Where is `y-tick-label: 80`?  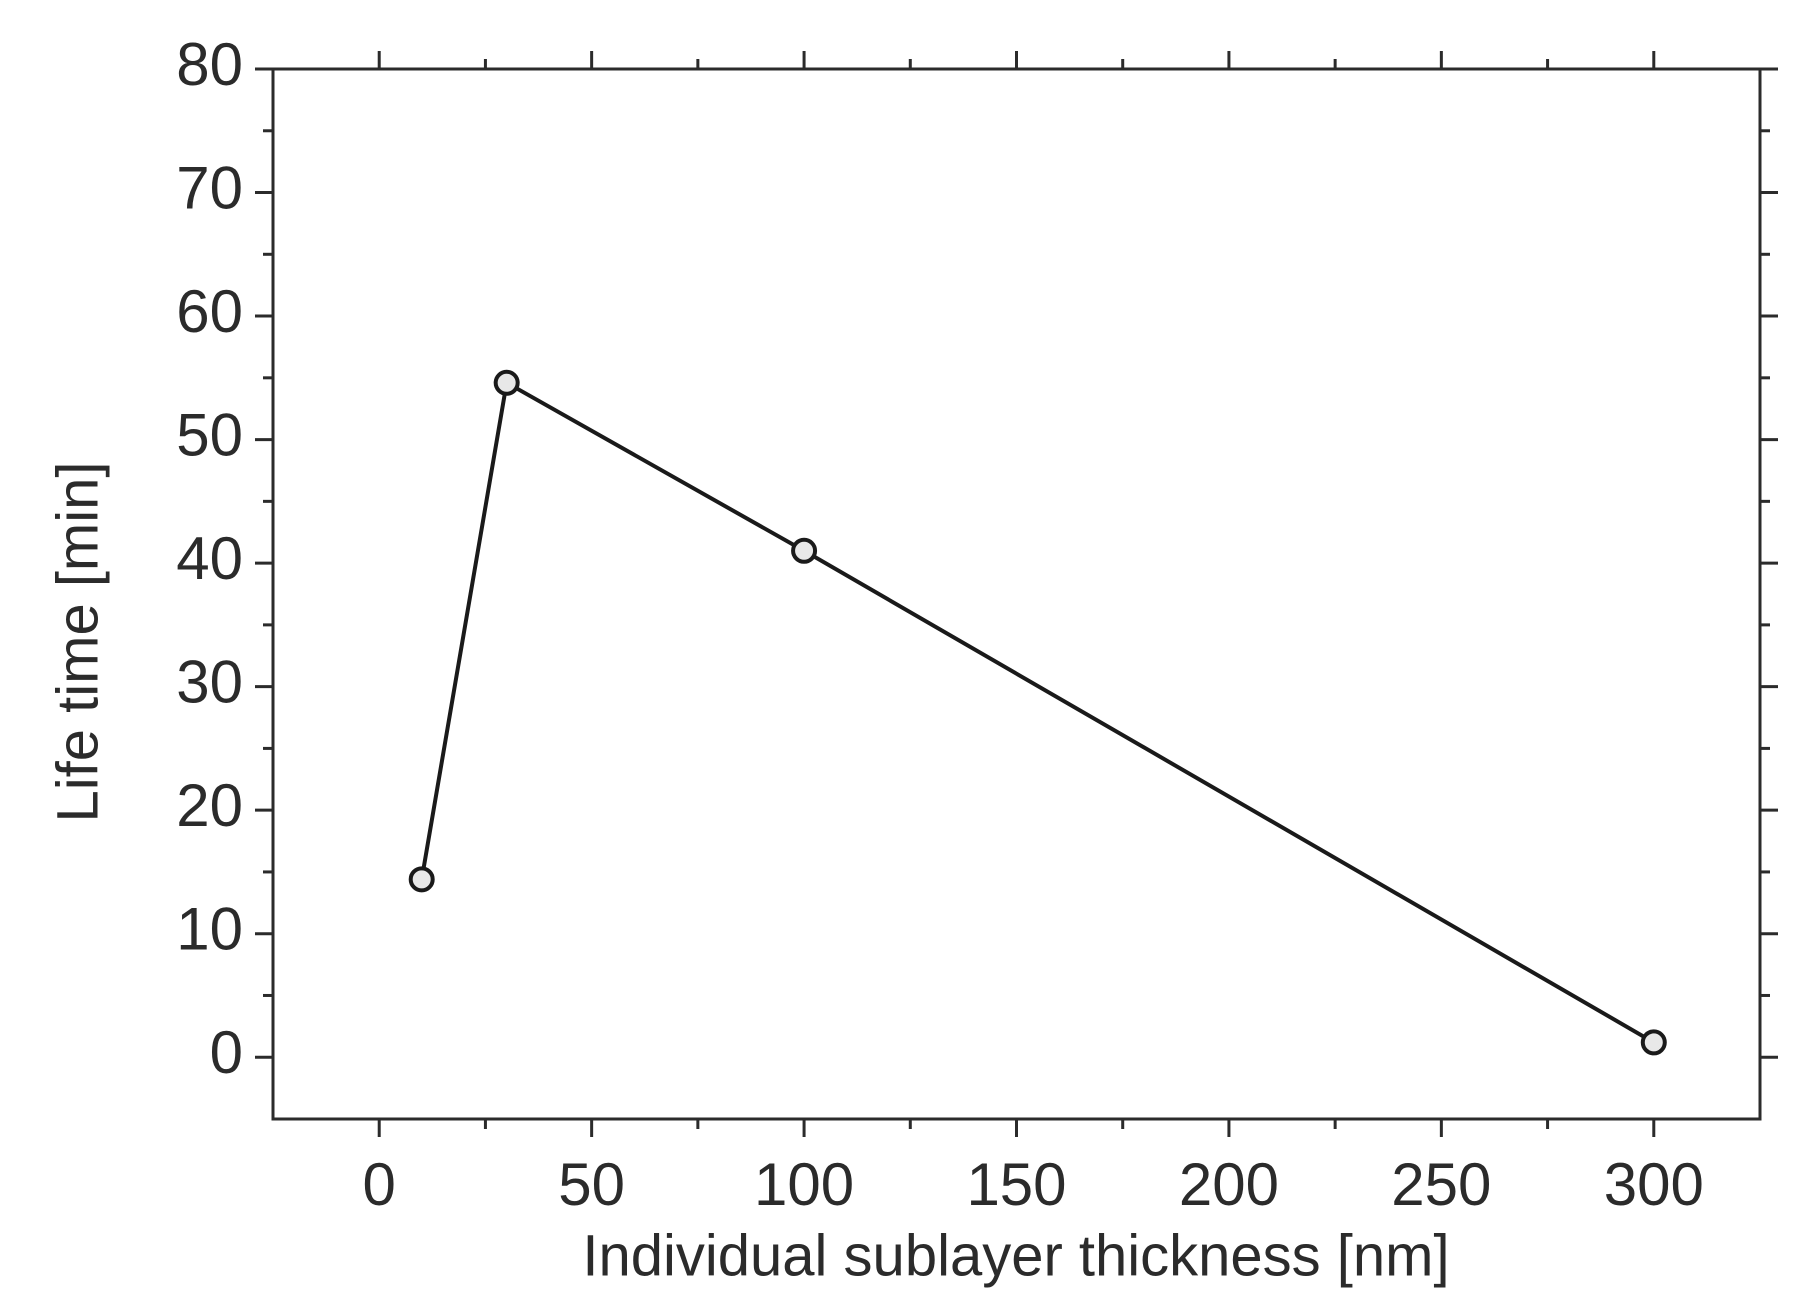
y-tick-label: 80 is located at coordinates (209, 64).